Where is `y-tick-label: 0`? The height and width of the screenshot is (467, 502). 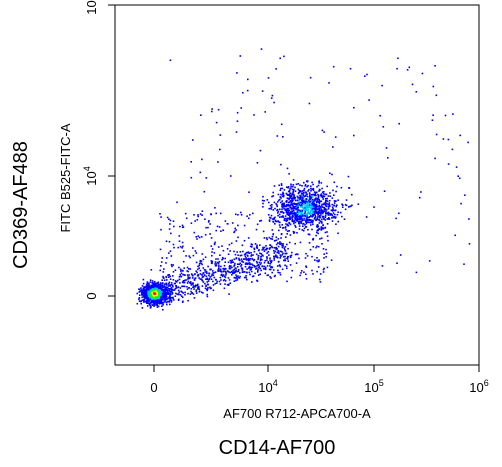
y-tick-label: 0 is located at coordinates (91, 295).